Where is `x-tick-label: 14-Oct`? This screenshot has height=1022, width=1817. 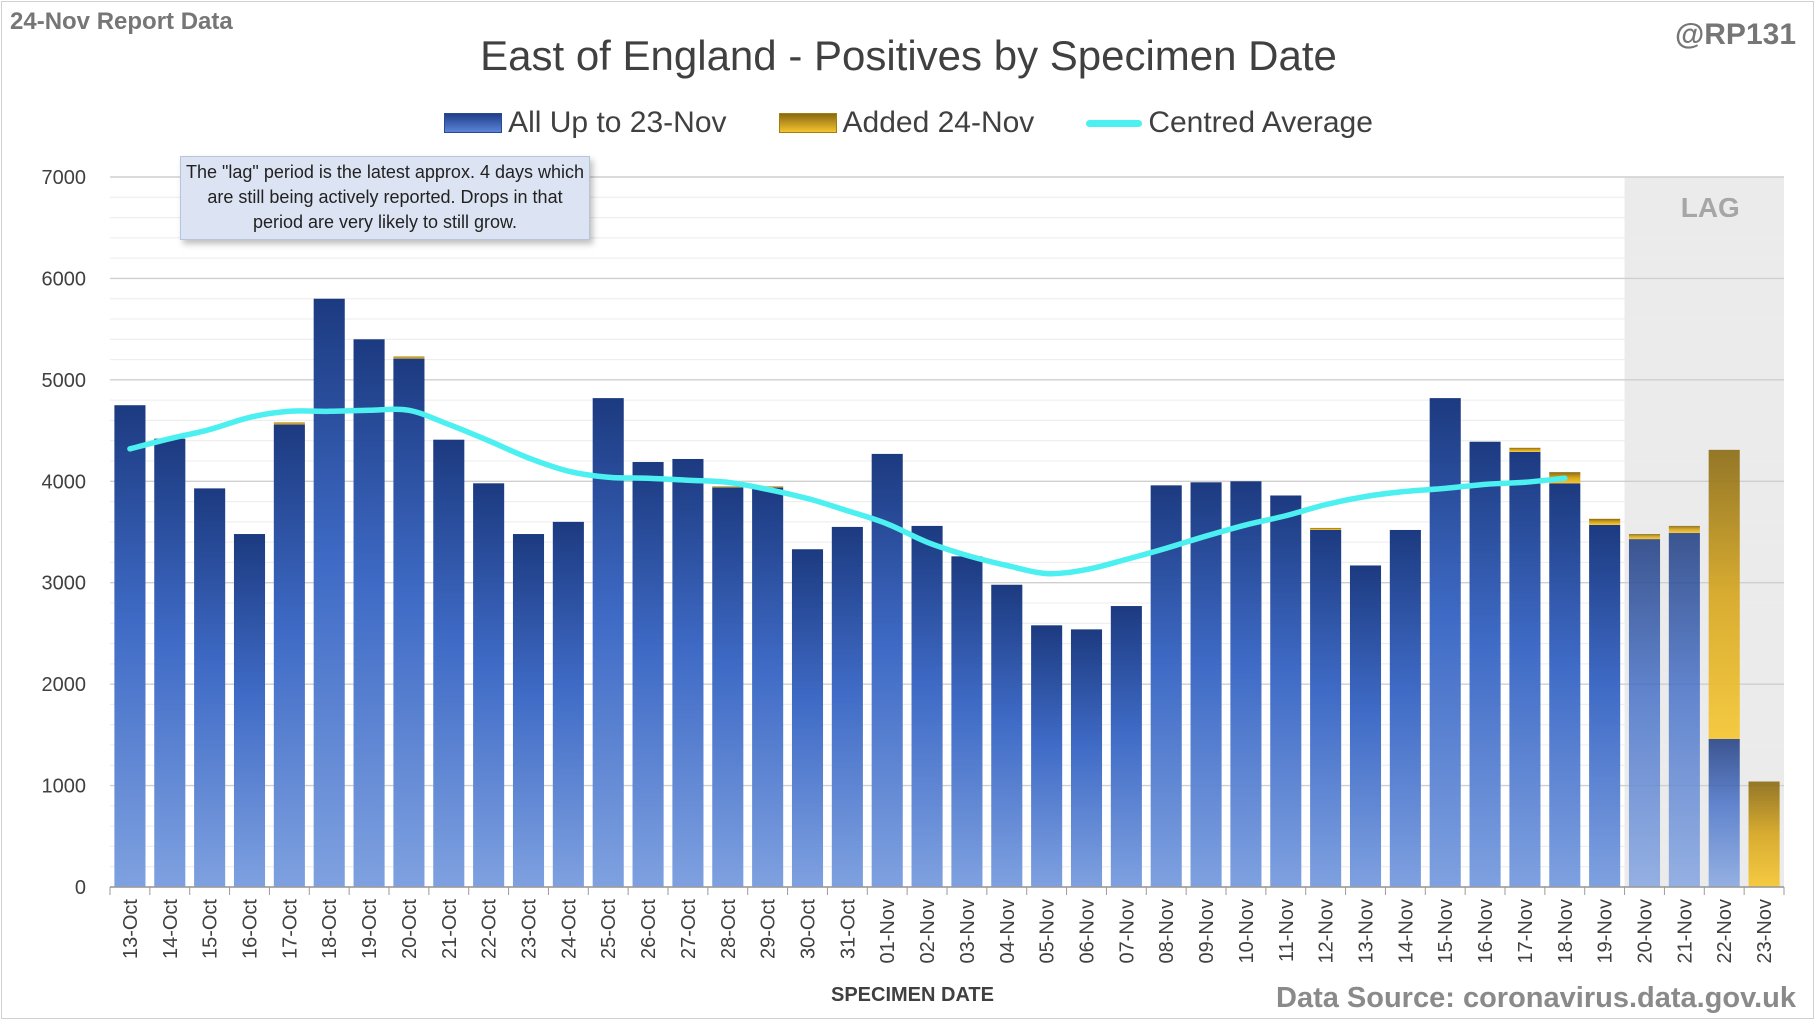
x-tick-label: 14-Oct is located at coordinates (171, 929).